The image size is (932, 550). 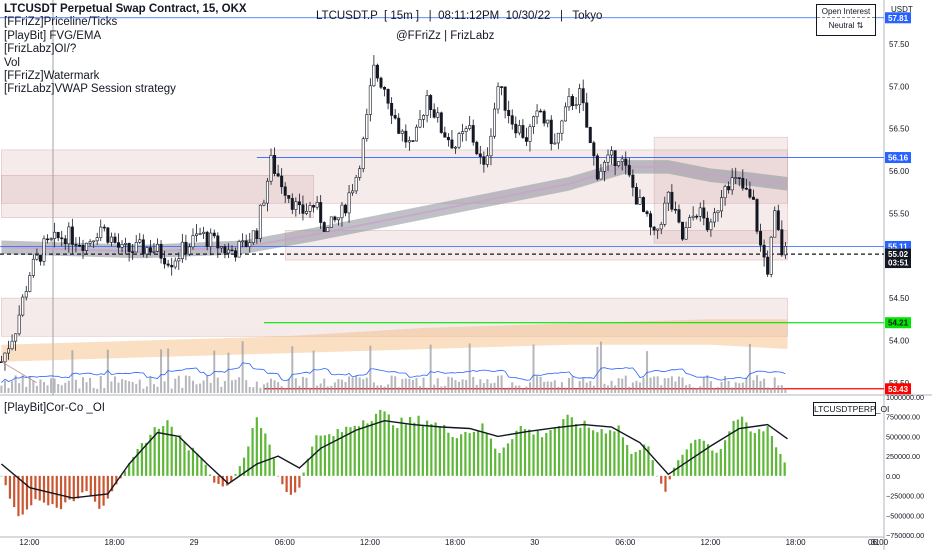 I want to click on time-tick-label: 12:00, so click(x=29, y=542).